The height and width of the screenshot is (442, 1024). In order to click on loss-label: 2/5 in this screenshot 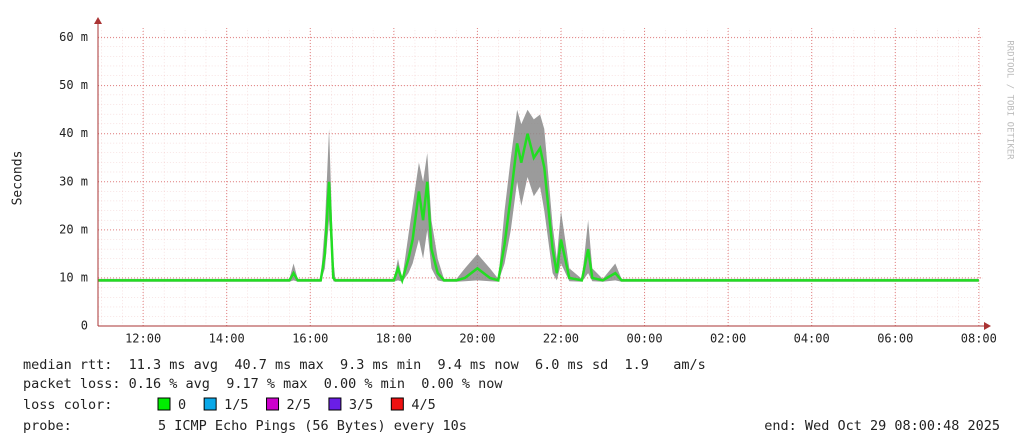, I will do `click(299, 405)`.